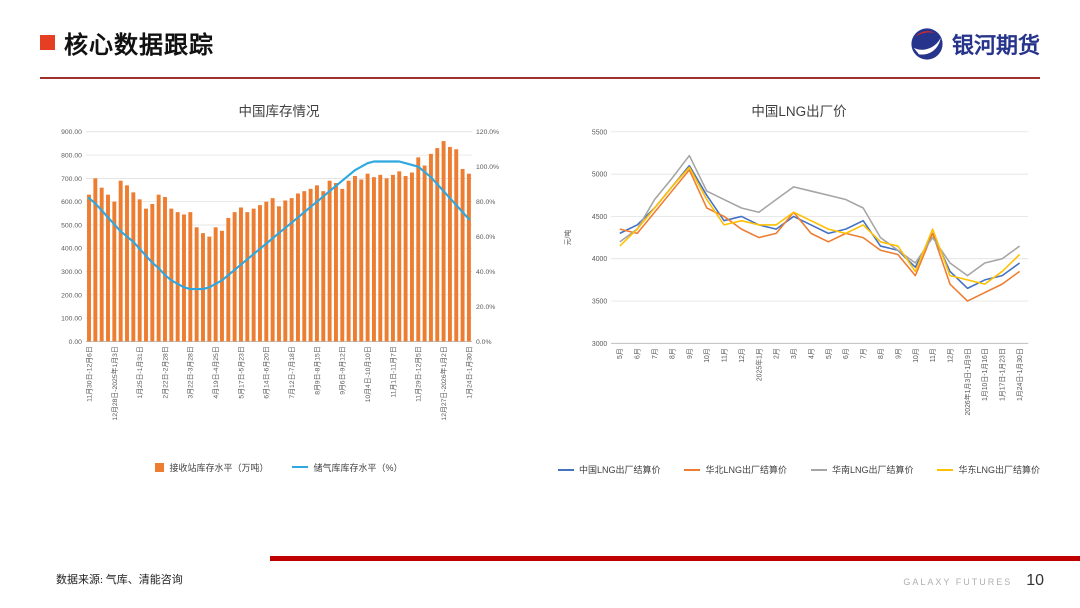  Describe the element at coordinates (746, 470) in the screenshot. I see `north-lng-label: 华北LNG出厂结算价` at that location.